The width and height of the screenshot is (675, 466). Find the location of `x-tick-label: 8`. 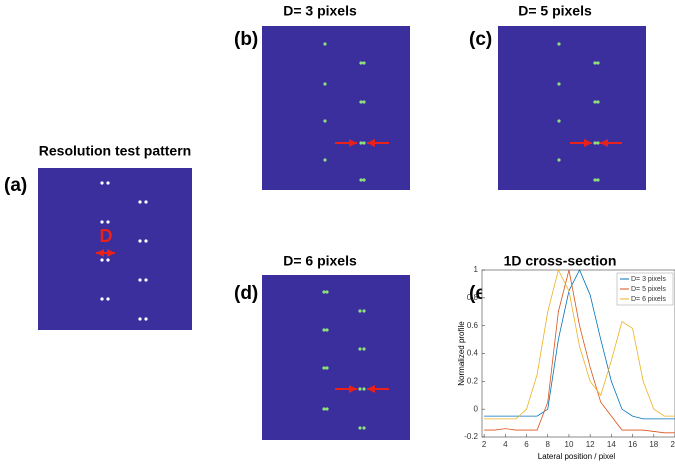

x-tick-label: 8 is located at coordinates (548, 444).